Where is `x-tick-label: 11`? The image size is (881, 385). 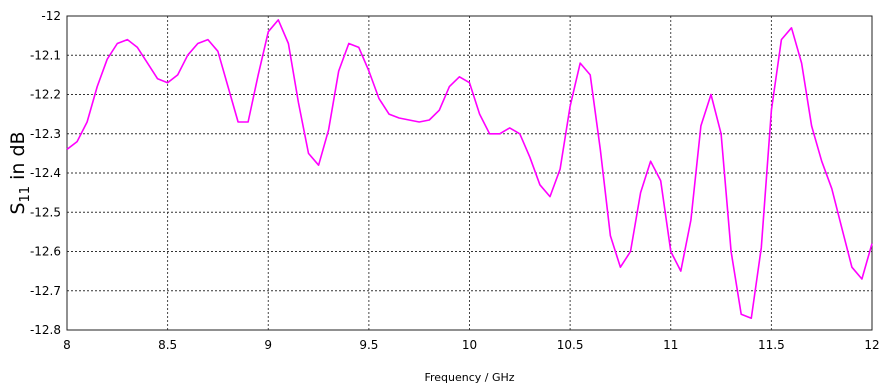
x-tick-label: 11 is located at coordinates (670, 345).